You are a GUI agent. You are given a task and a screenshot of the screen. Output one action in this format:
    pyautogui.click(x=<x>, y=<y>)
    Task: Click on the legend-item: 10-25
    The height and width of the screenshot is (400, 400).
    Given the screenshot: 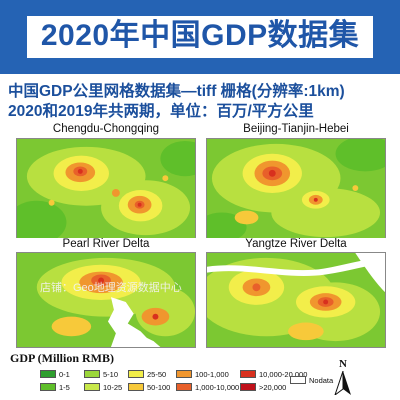 What is the action you would take?
    pyautogui.click(x=103, y=387)
    